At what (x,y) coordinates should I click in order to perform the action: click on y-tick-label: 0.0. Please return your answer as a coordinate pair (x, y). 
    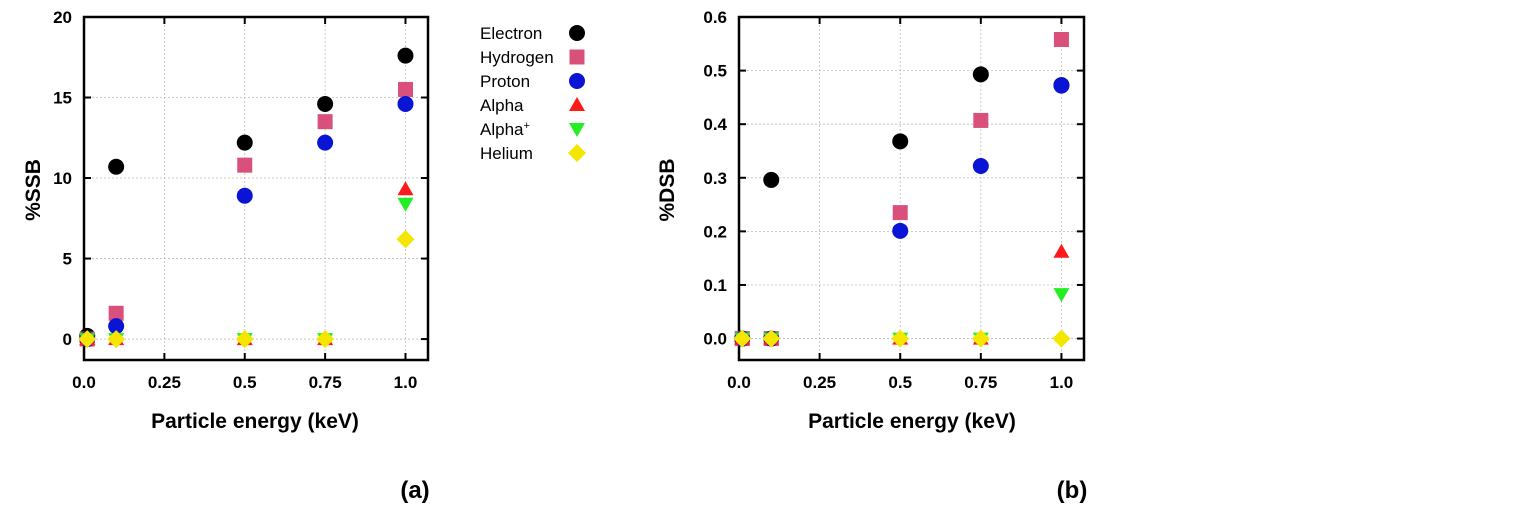
    Looking at the image, I should click on (715, 339).